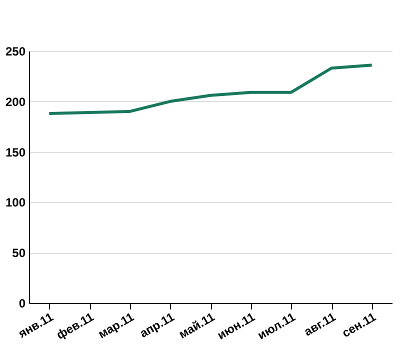 This screenshot has height=350, width=400. I want to click on y-tick-label: 0, so click(22, 303).